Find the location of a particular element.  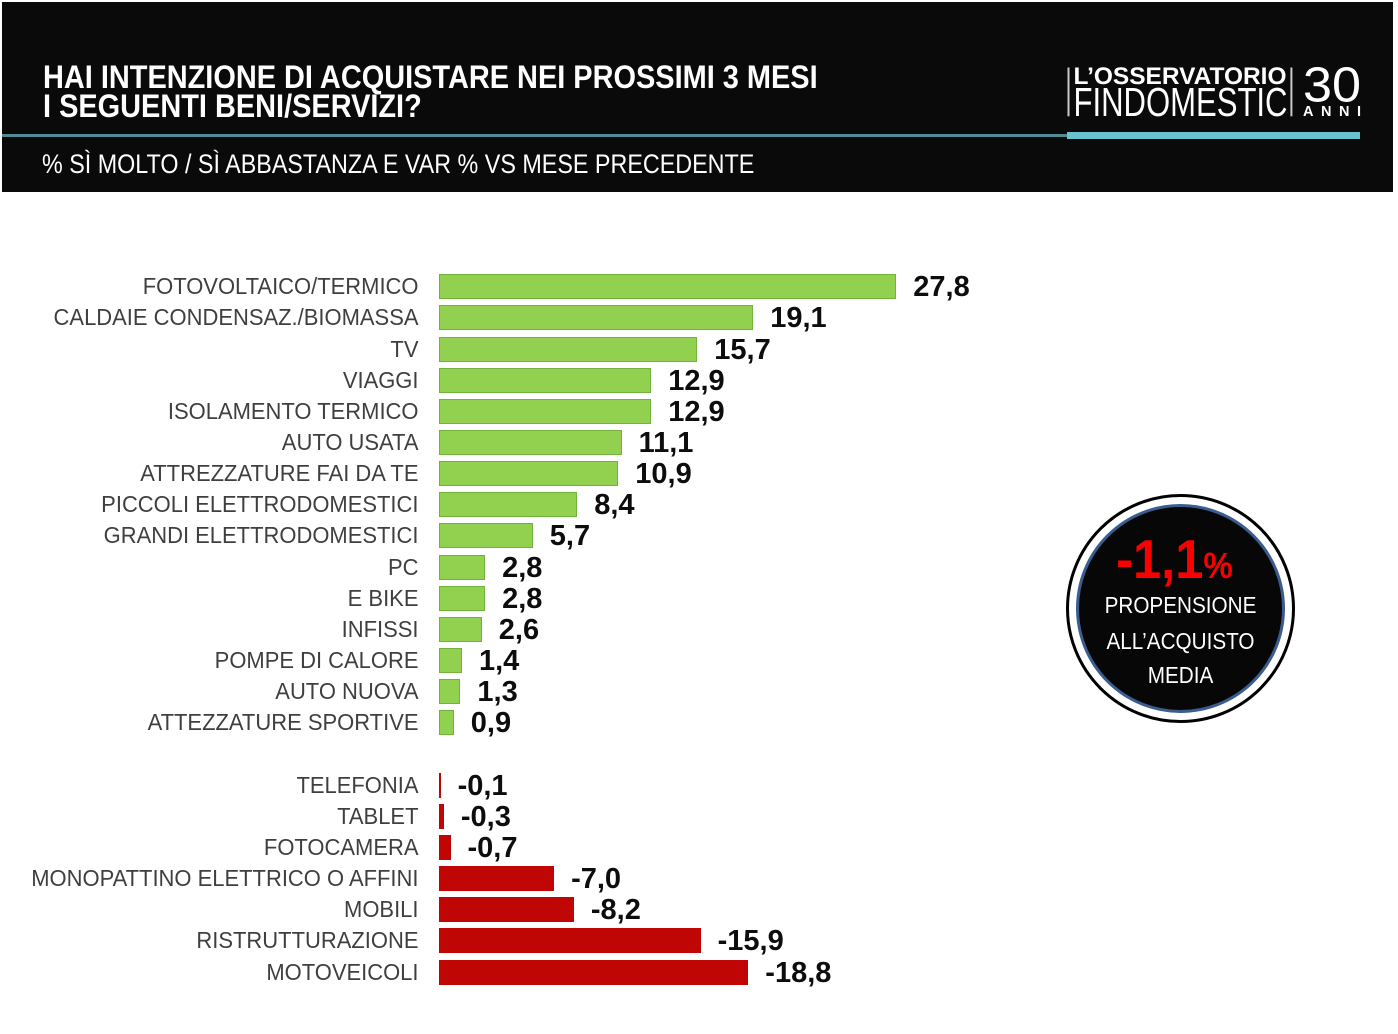

svg-text: 30 is located at coordinates (1332, 86).